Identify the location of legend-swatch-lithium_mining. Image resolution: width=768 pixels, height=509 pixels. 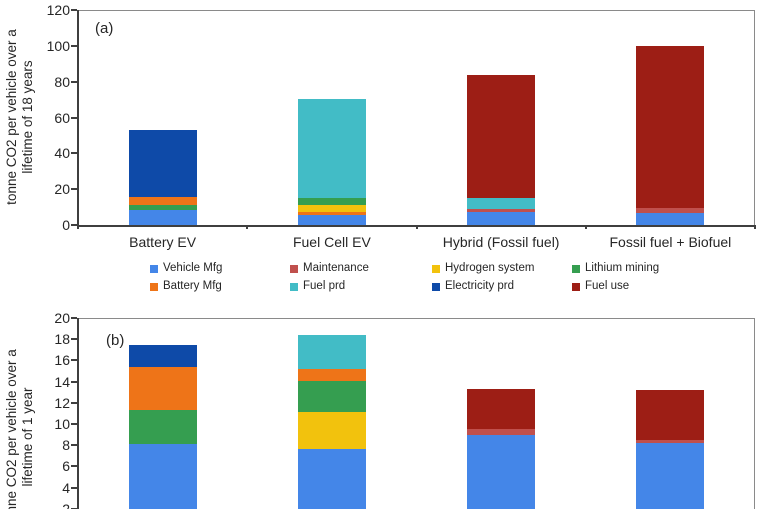
(576, 268).